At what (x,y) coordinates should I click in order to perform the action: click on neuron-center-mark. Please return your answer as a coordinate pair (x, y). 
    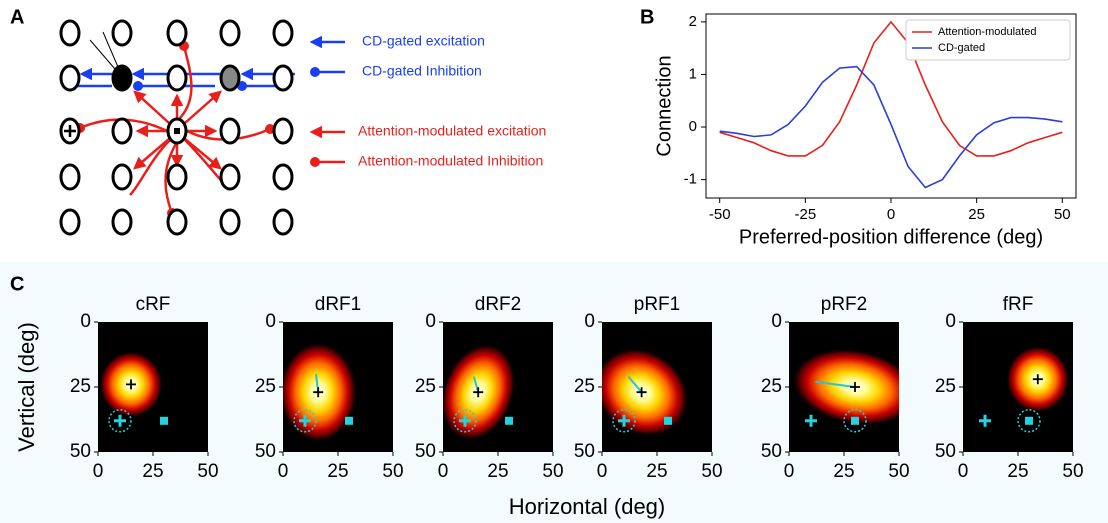
    Looking at the image, I should click on (177, 131).